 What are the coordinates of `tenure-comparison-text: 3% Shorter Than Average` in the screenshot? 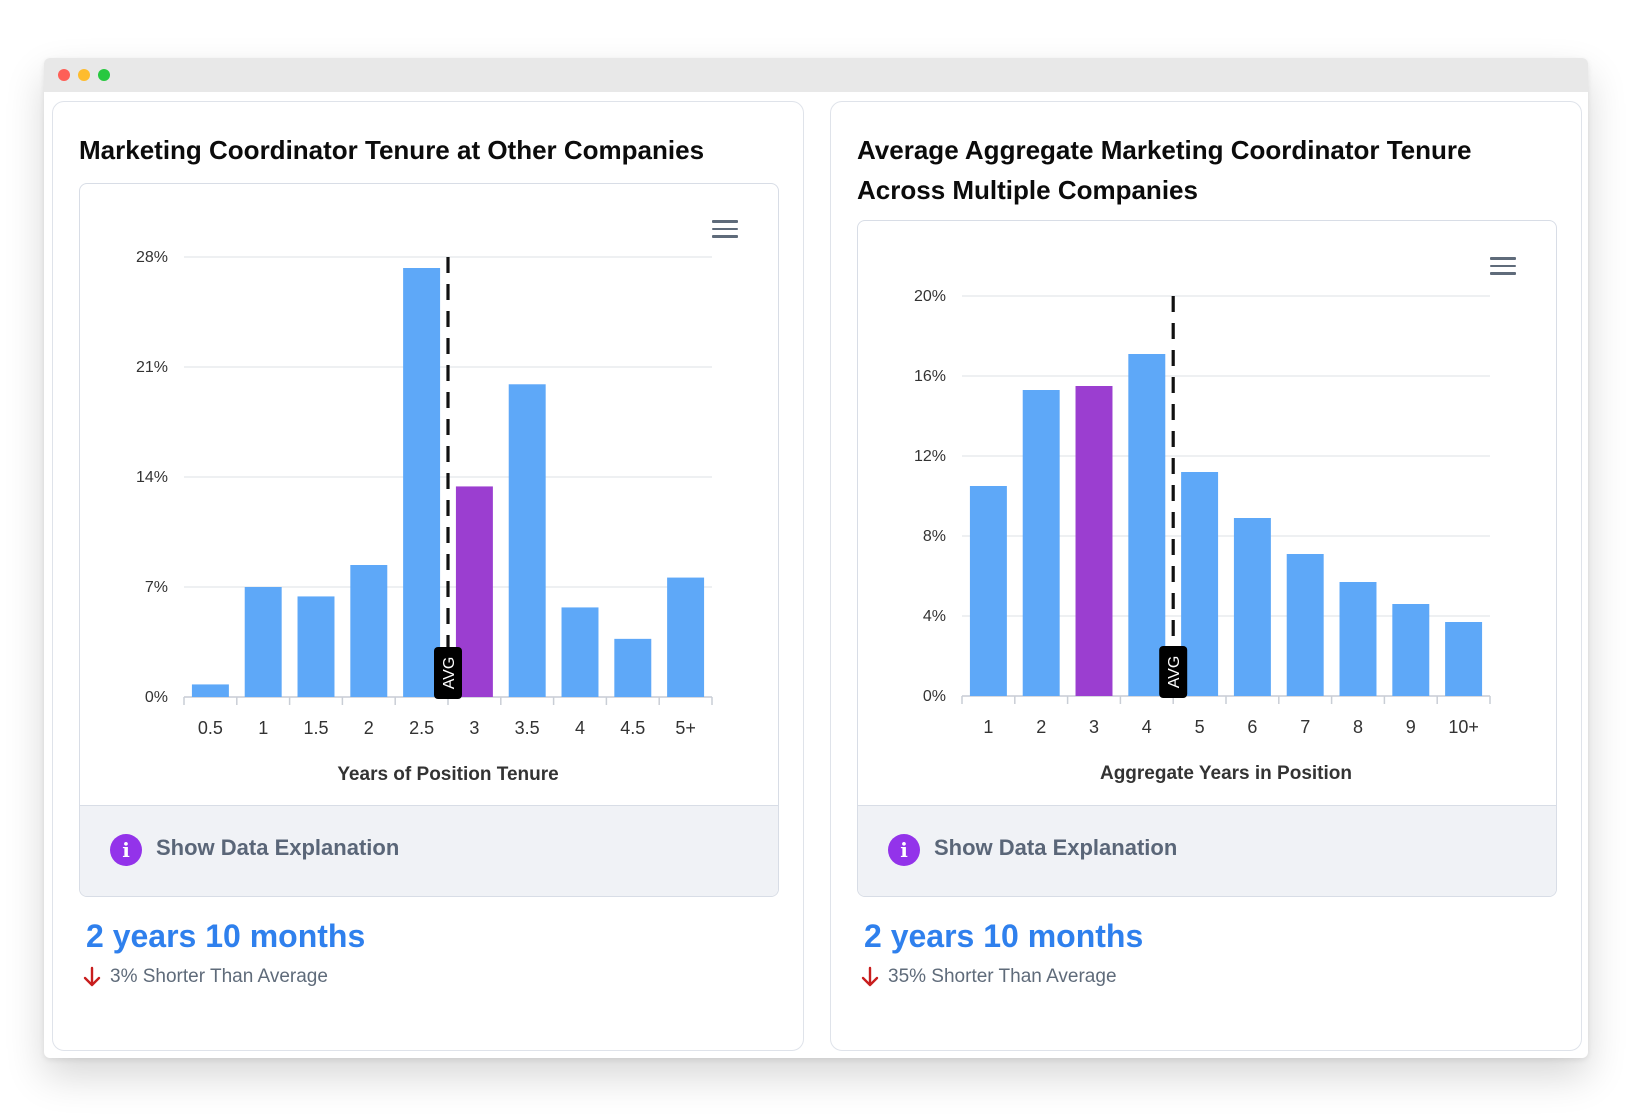 It's located at (219, 976).